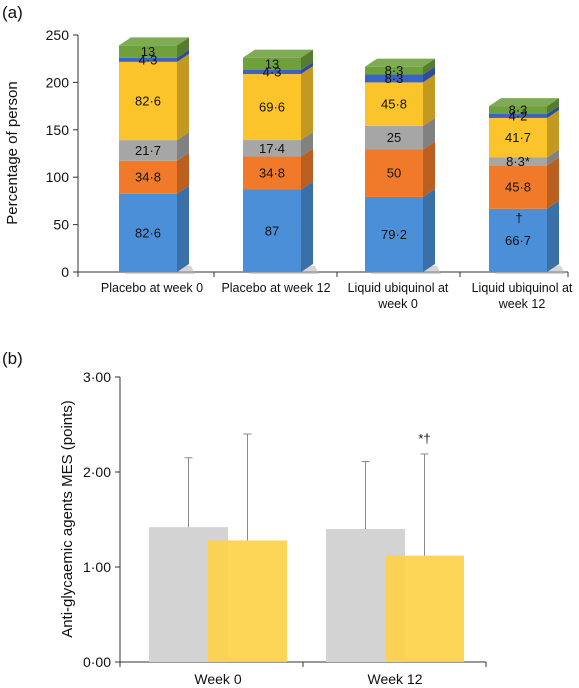  What do you see at coordinates (97, 377) in the screenshot?
I see `panel-b-y-tick-label: 3·00` at bounding box center [97, 377].